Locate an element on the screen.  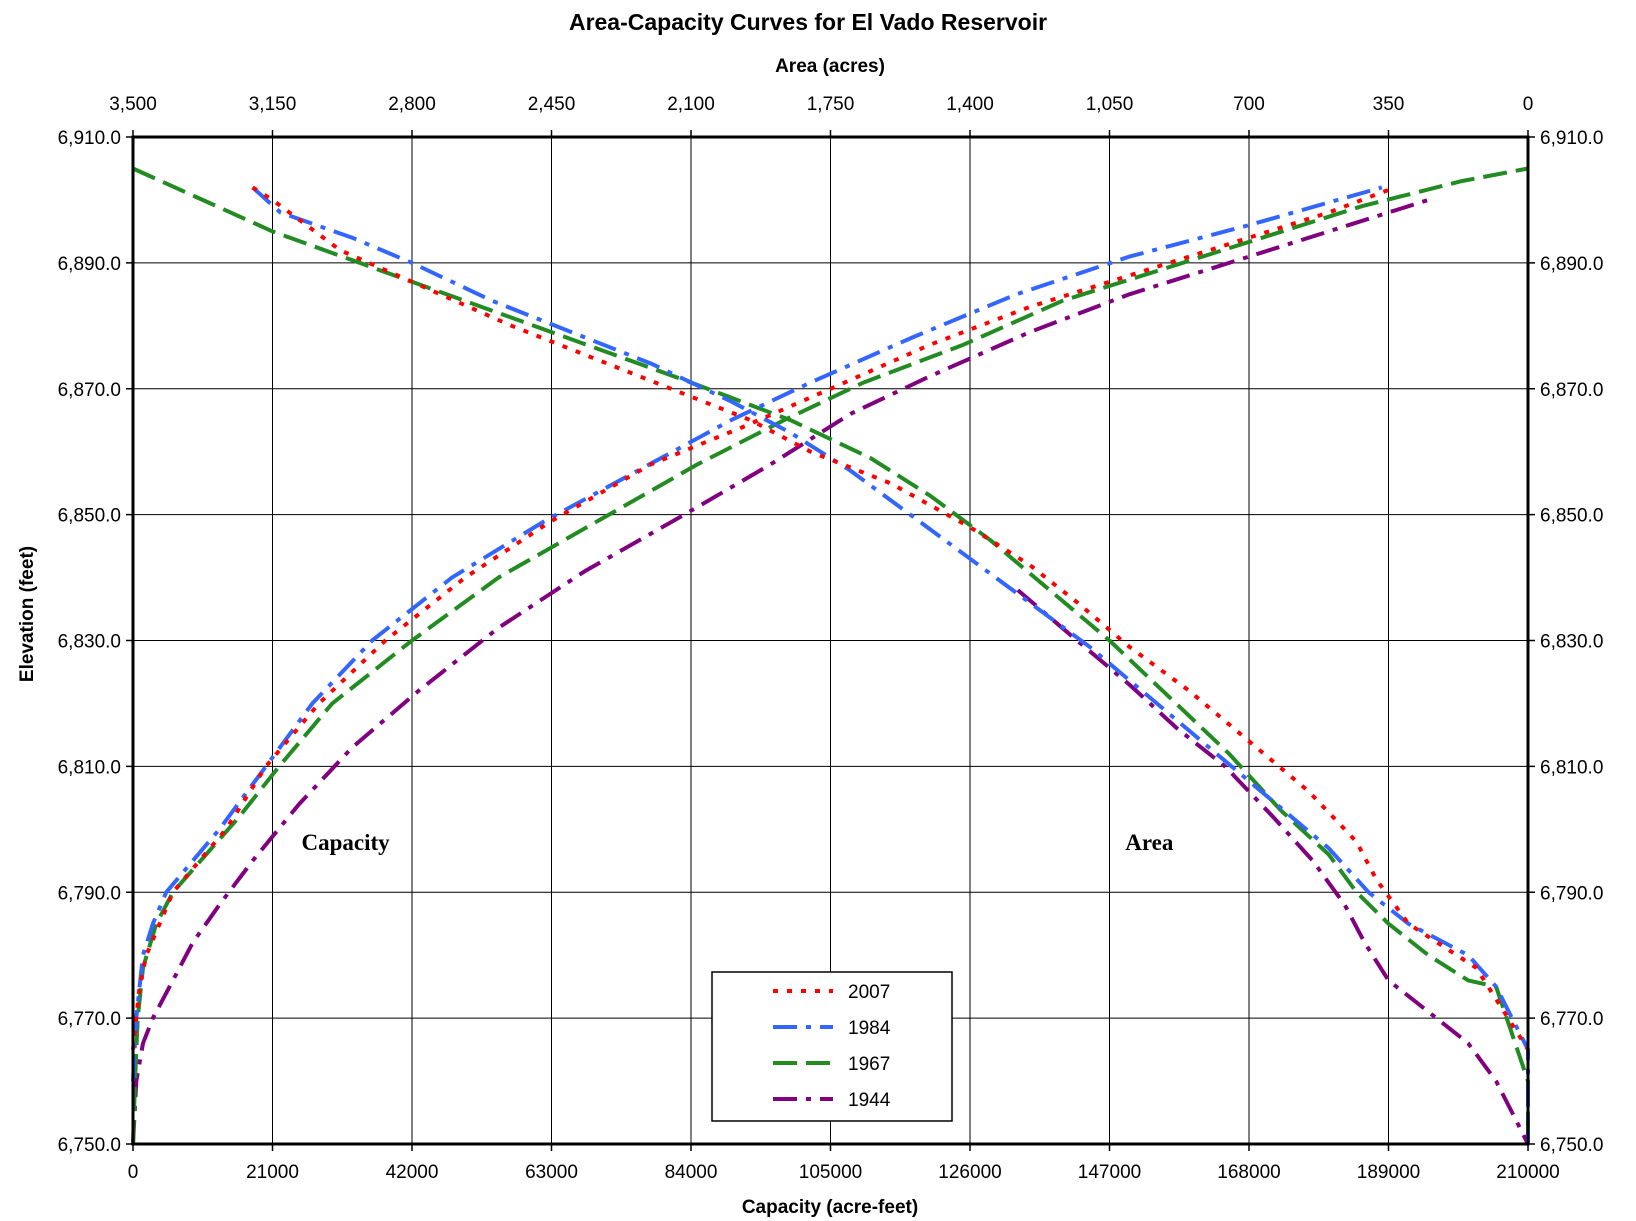
top-tick-label: 700 is located at coordinates (1249, 104).